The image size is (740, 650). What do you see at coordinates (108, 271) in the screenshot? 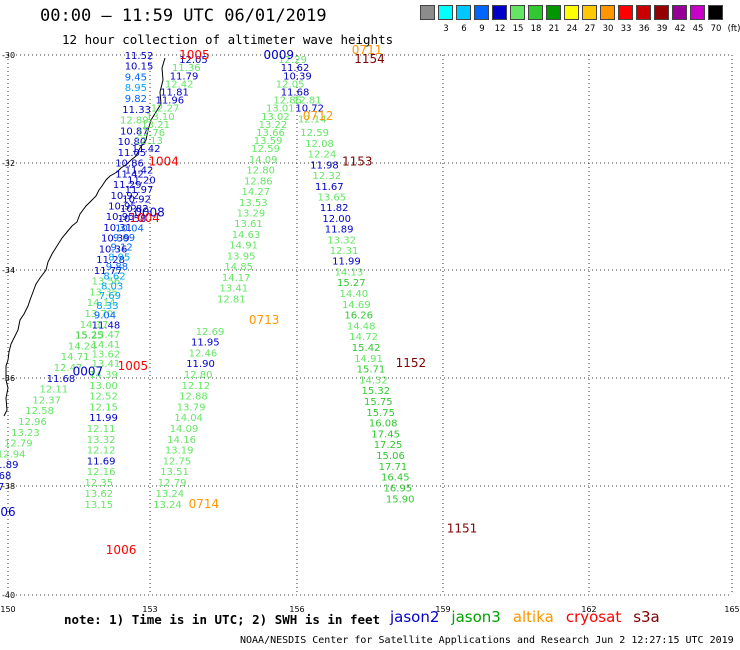
I see `wave-height-value: 11.77` at bounding box center [108, 271].